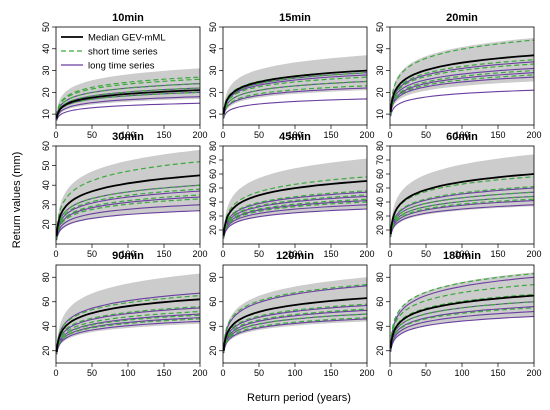  I want to click on panel-30min: 30min 0 50 100 150 200 20 30 40 50 60, so click(124, 195).